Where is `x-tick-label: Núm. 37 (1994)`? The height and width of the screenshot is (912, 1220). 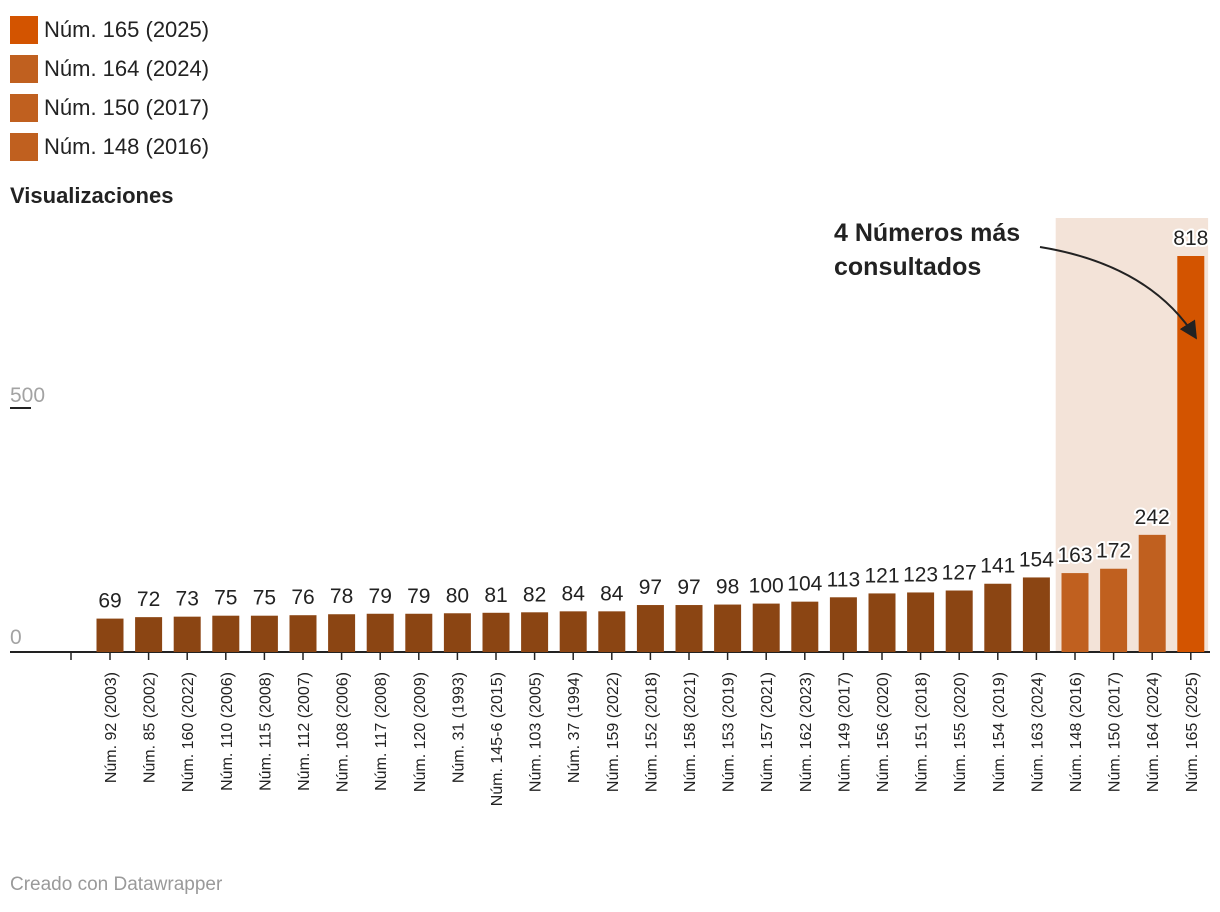
x-tick-label: Núm. 37 (1994) is located at coordinates (574, 727).